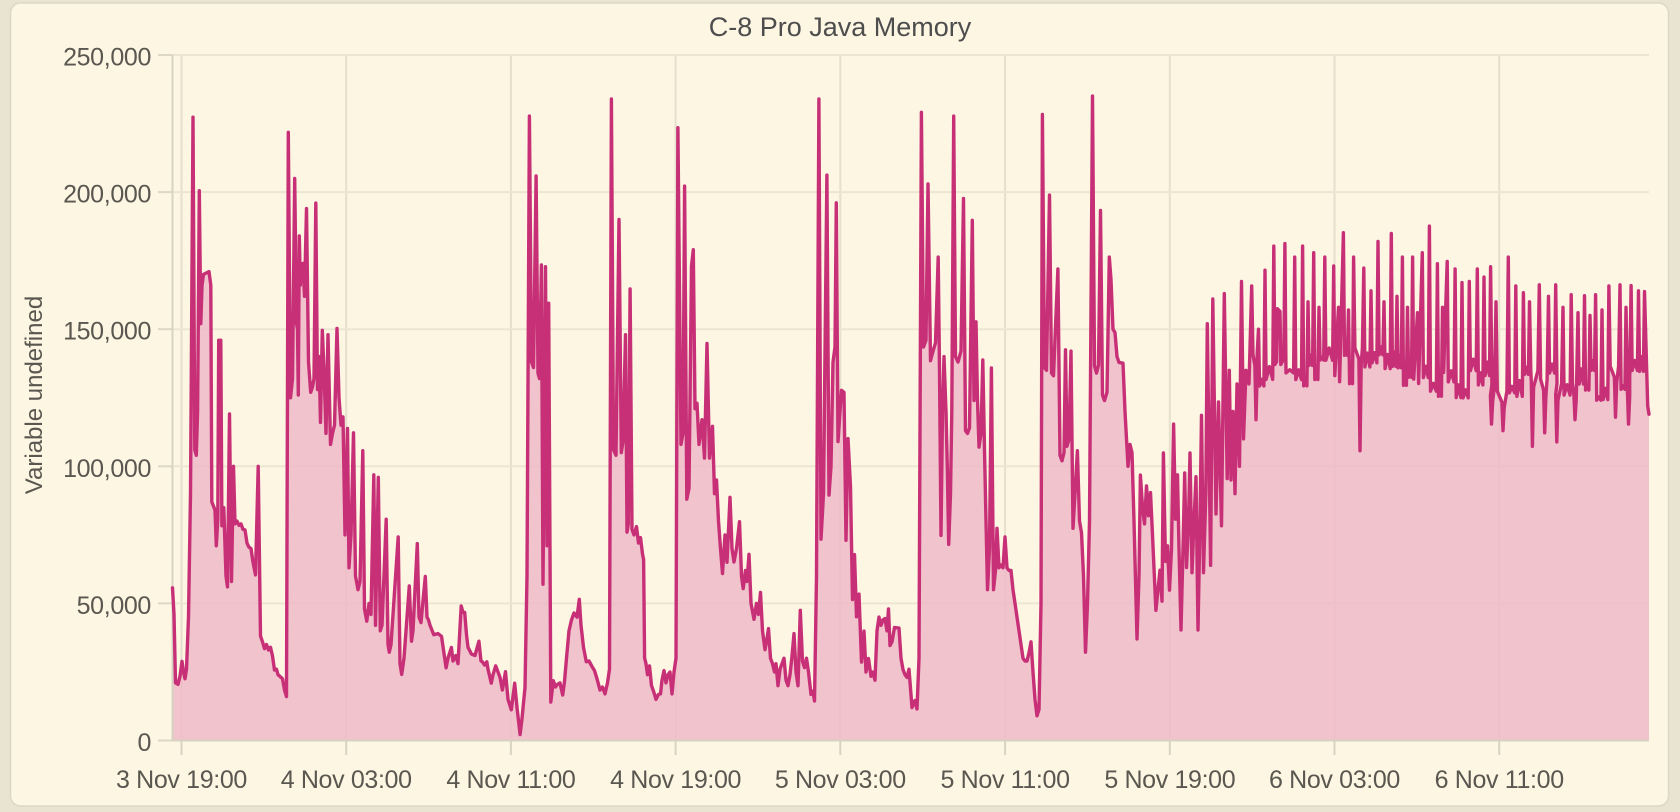 This screenshot has width=1680, height=812. Describe the element at coordinates (107, 332) in the screenshot. I see `svg-text: 150,000` at that location.